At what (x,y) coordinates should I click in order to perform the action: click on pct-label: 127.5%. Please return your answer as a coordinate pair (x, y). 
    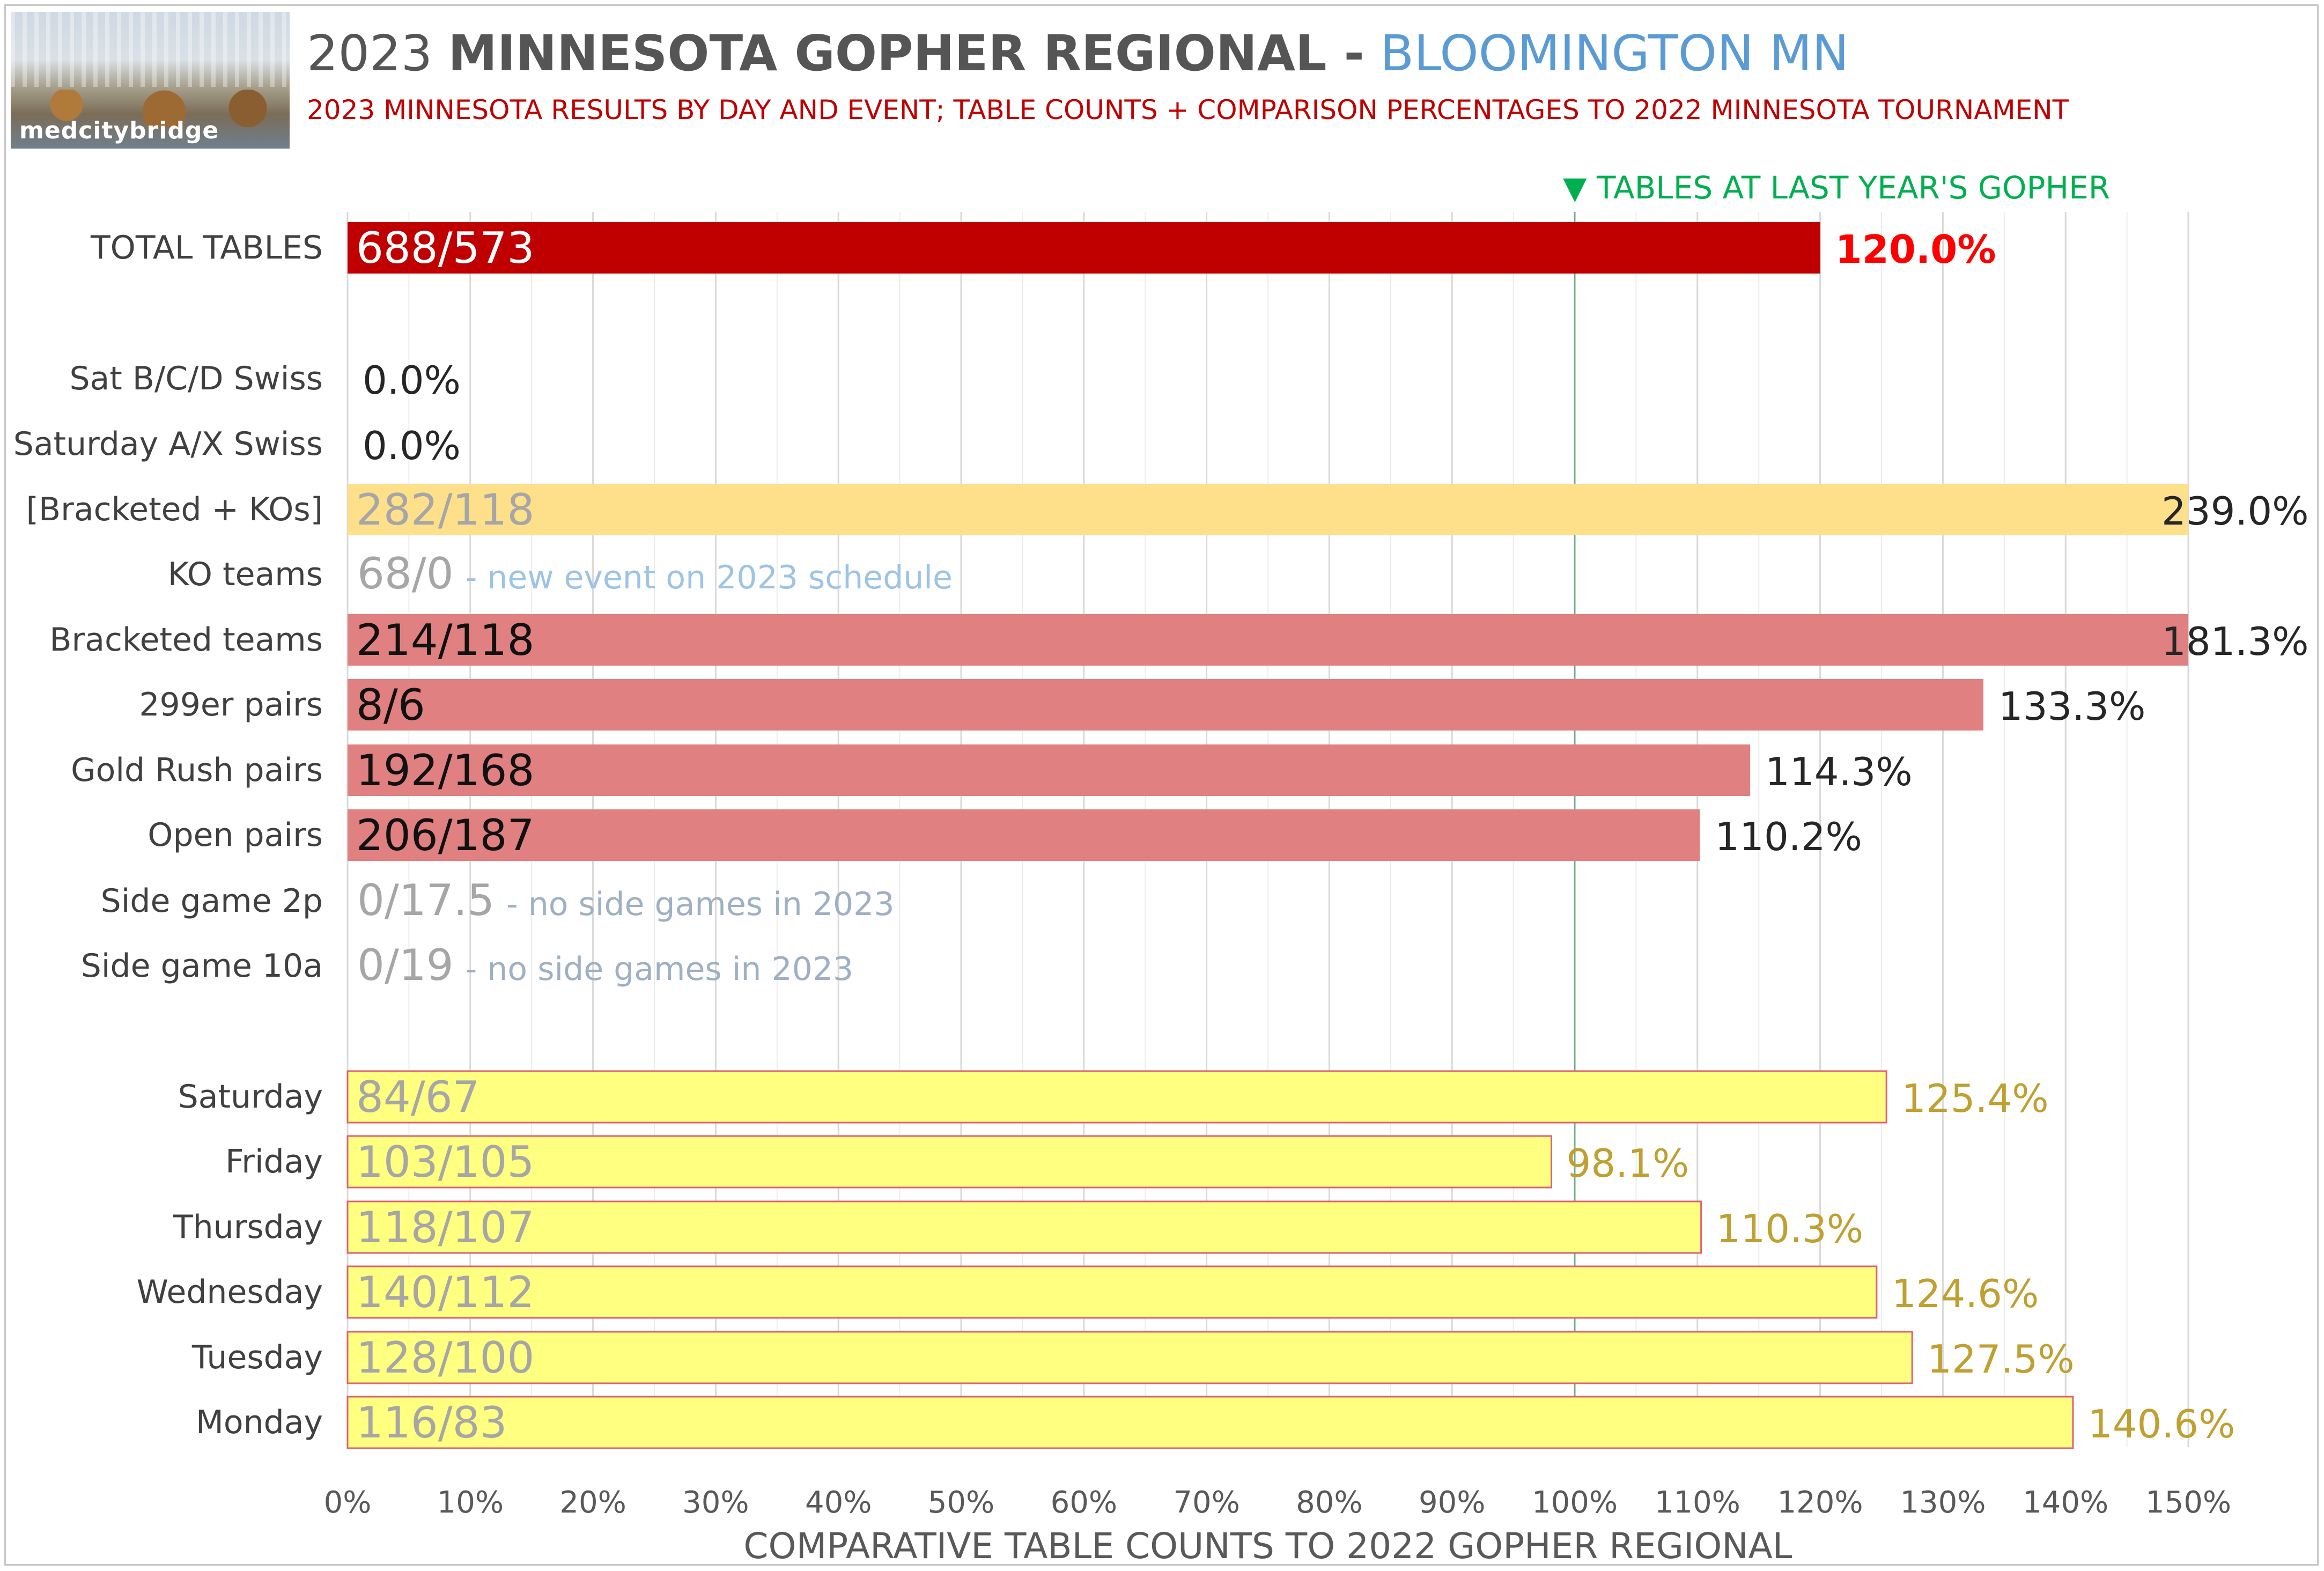
    Looking at the image, I should click on (2001, 1359).